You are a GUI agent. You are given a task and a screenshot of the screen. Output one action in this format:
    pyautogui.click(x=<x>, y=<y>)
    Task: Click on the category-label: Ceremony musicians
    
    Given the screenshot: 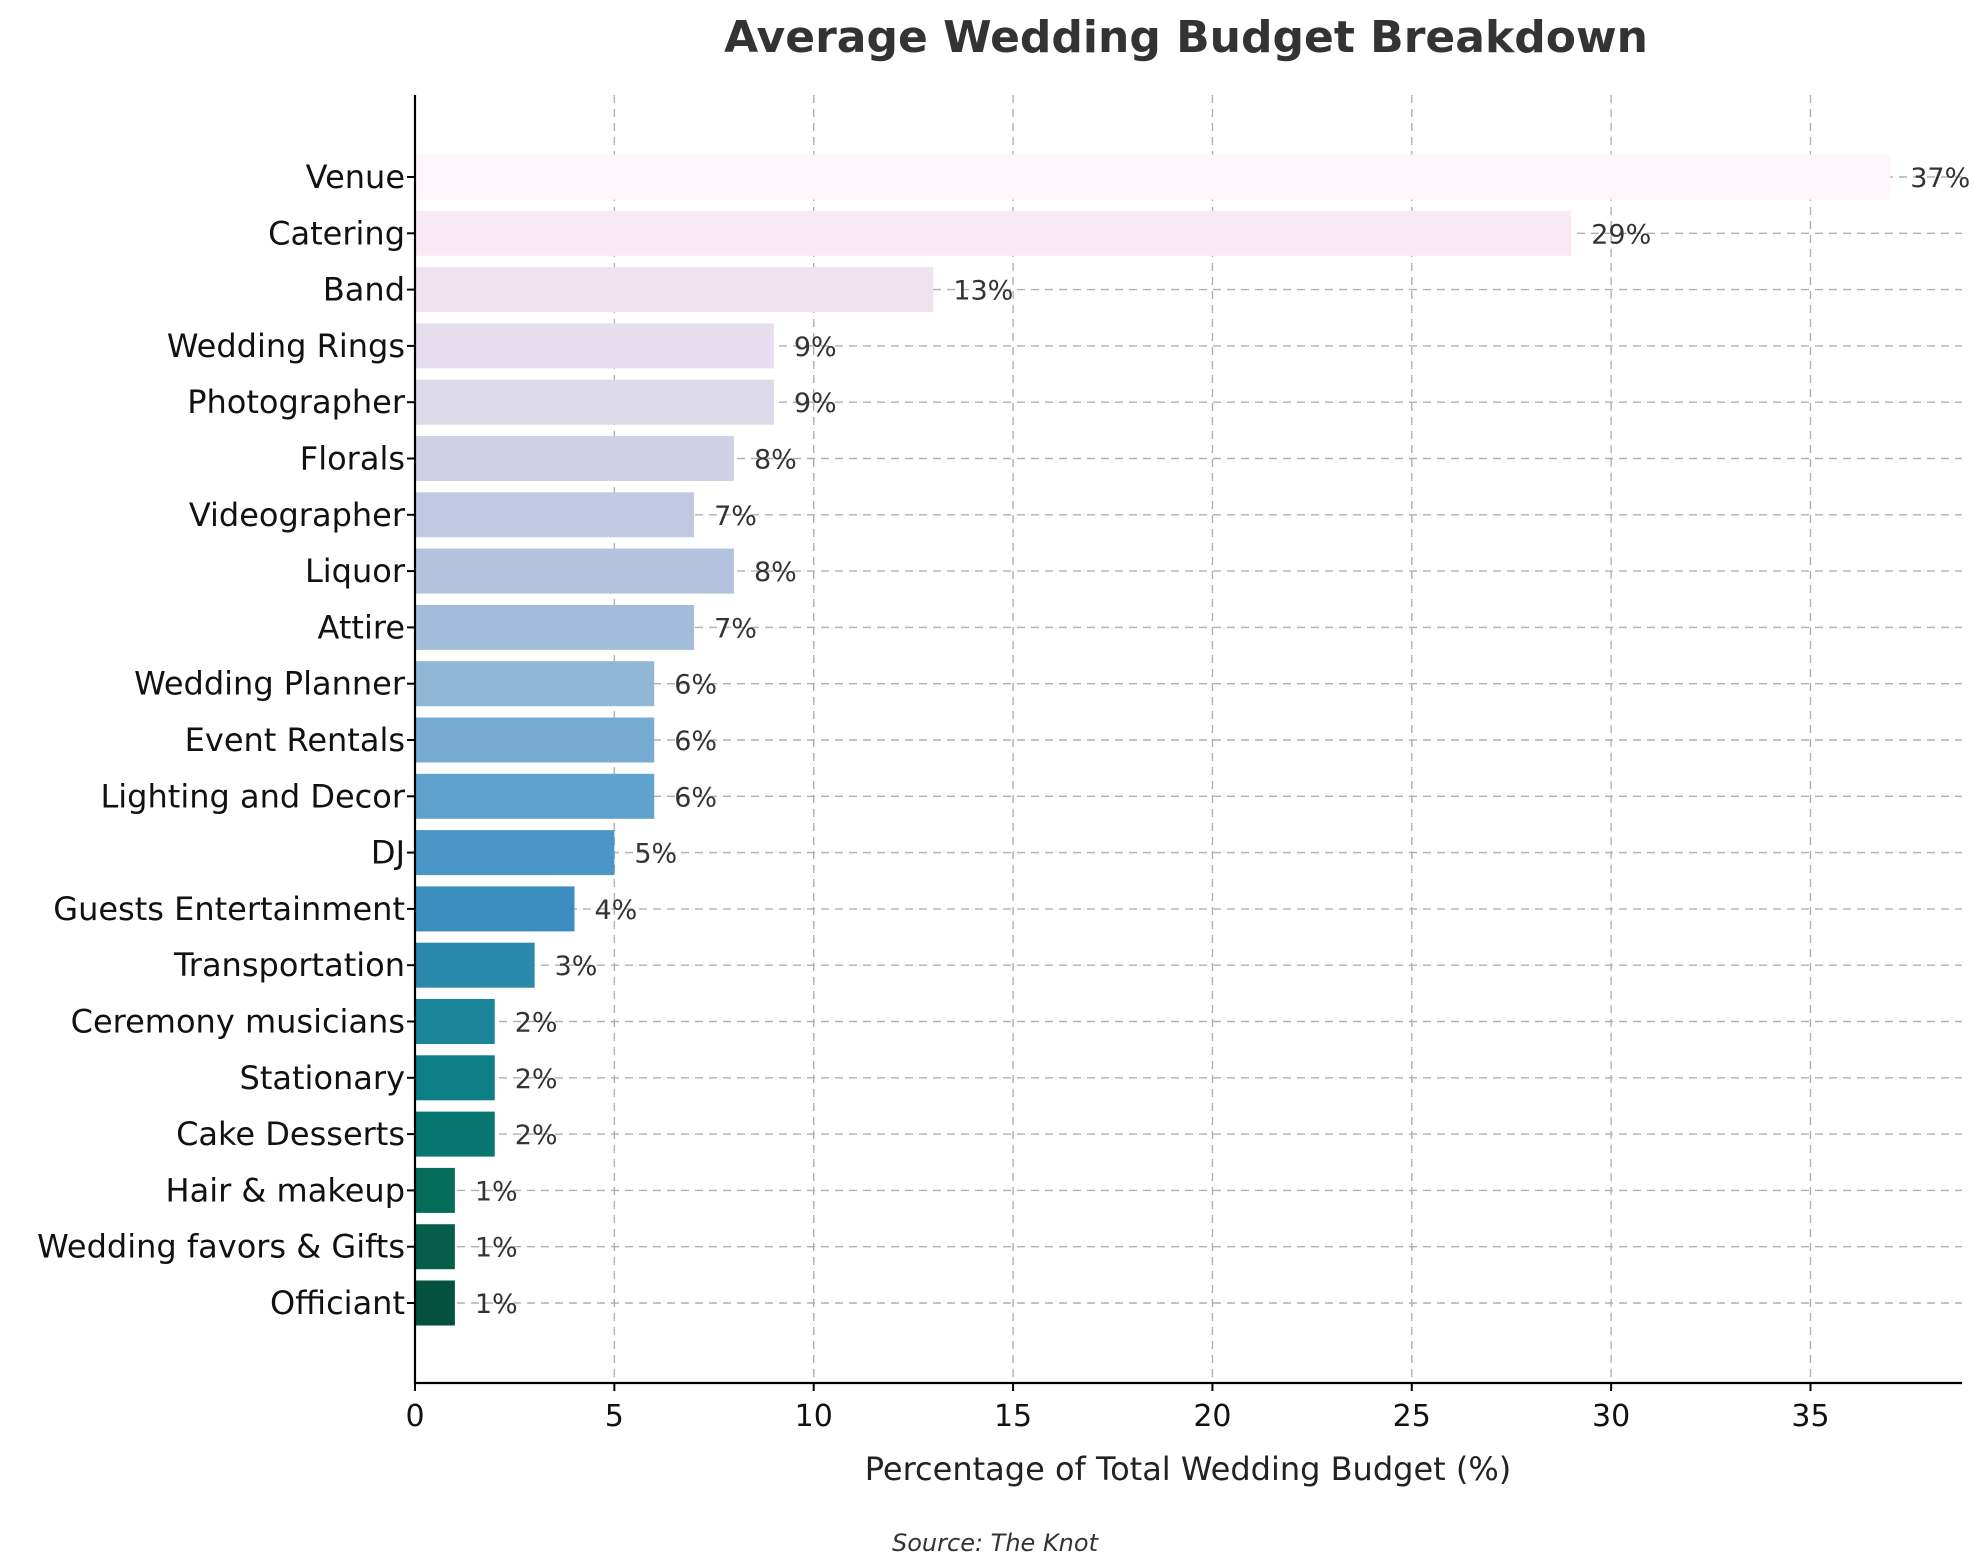 What is the action you would take?
    pyautogui.click(x=238, y=1022)
    